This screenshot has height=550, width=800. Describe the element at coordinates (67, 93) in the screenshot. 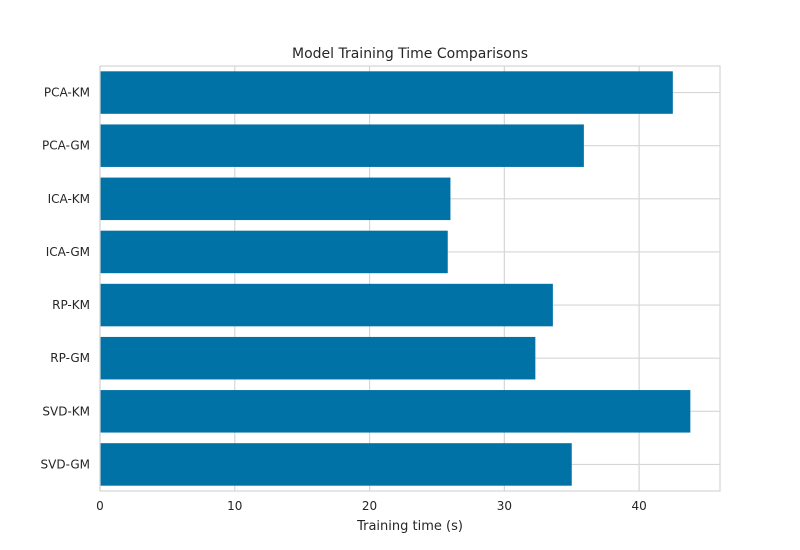

I see `y-tick-label: PCA-KM` at that location.